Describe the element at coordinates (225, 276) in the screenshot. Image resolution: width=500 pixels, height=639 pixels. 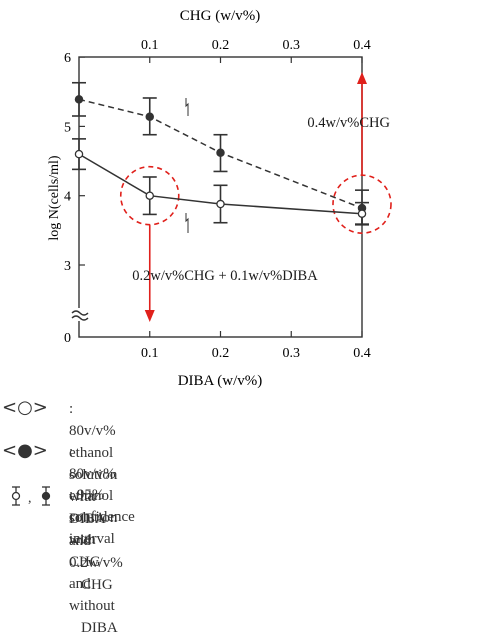
I see `annotation-combo-label: 0.2w/v%CHG + 0.1w/v%DIBA` at that location.